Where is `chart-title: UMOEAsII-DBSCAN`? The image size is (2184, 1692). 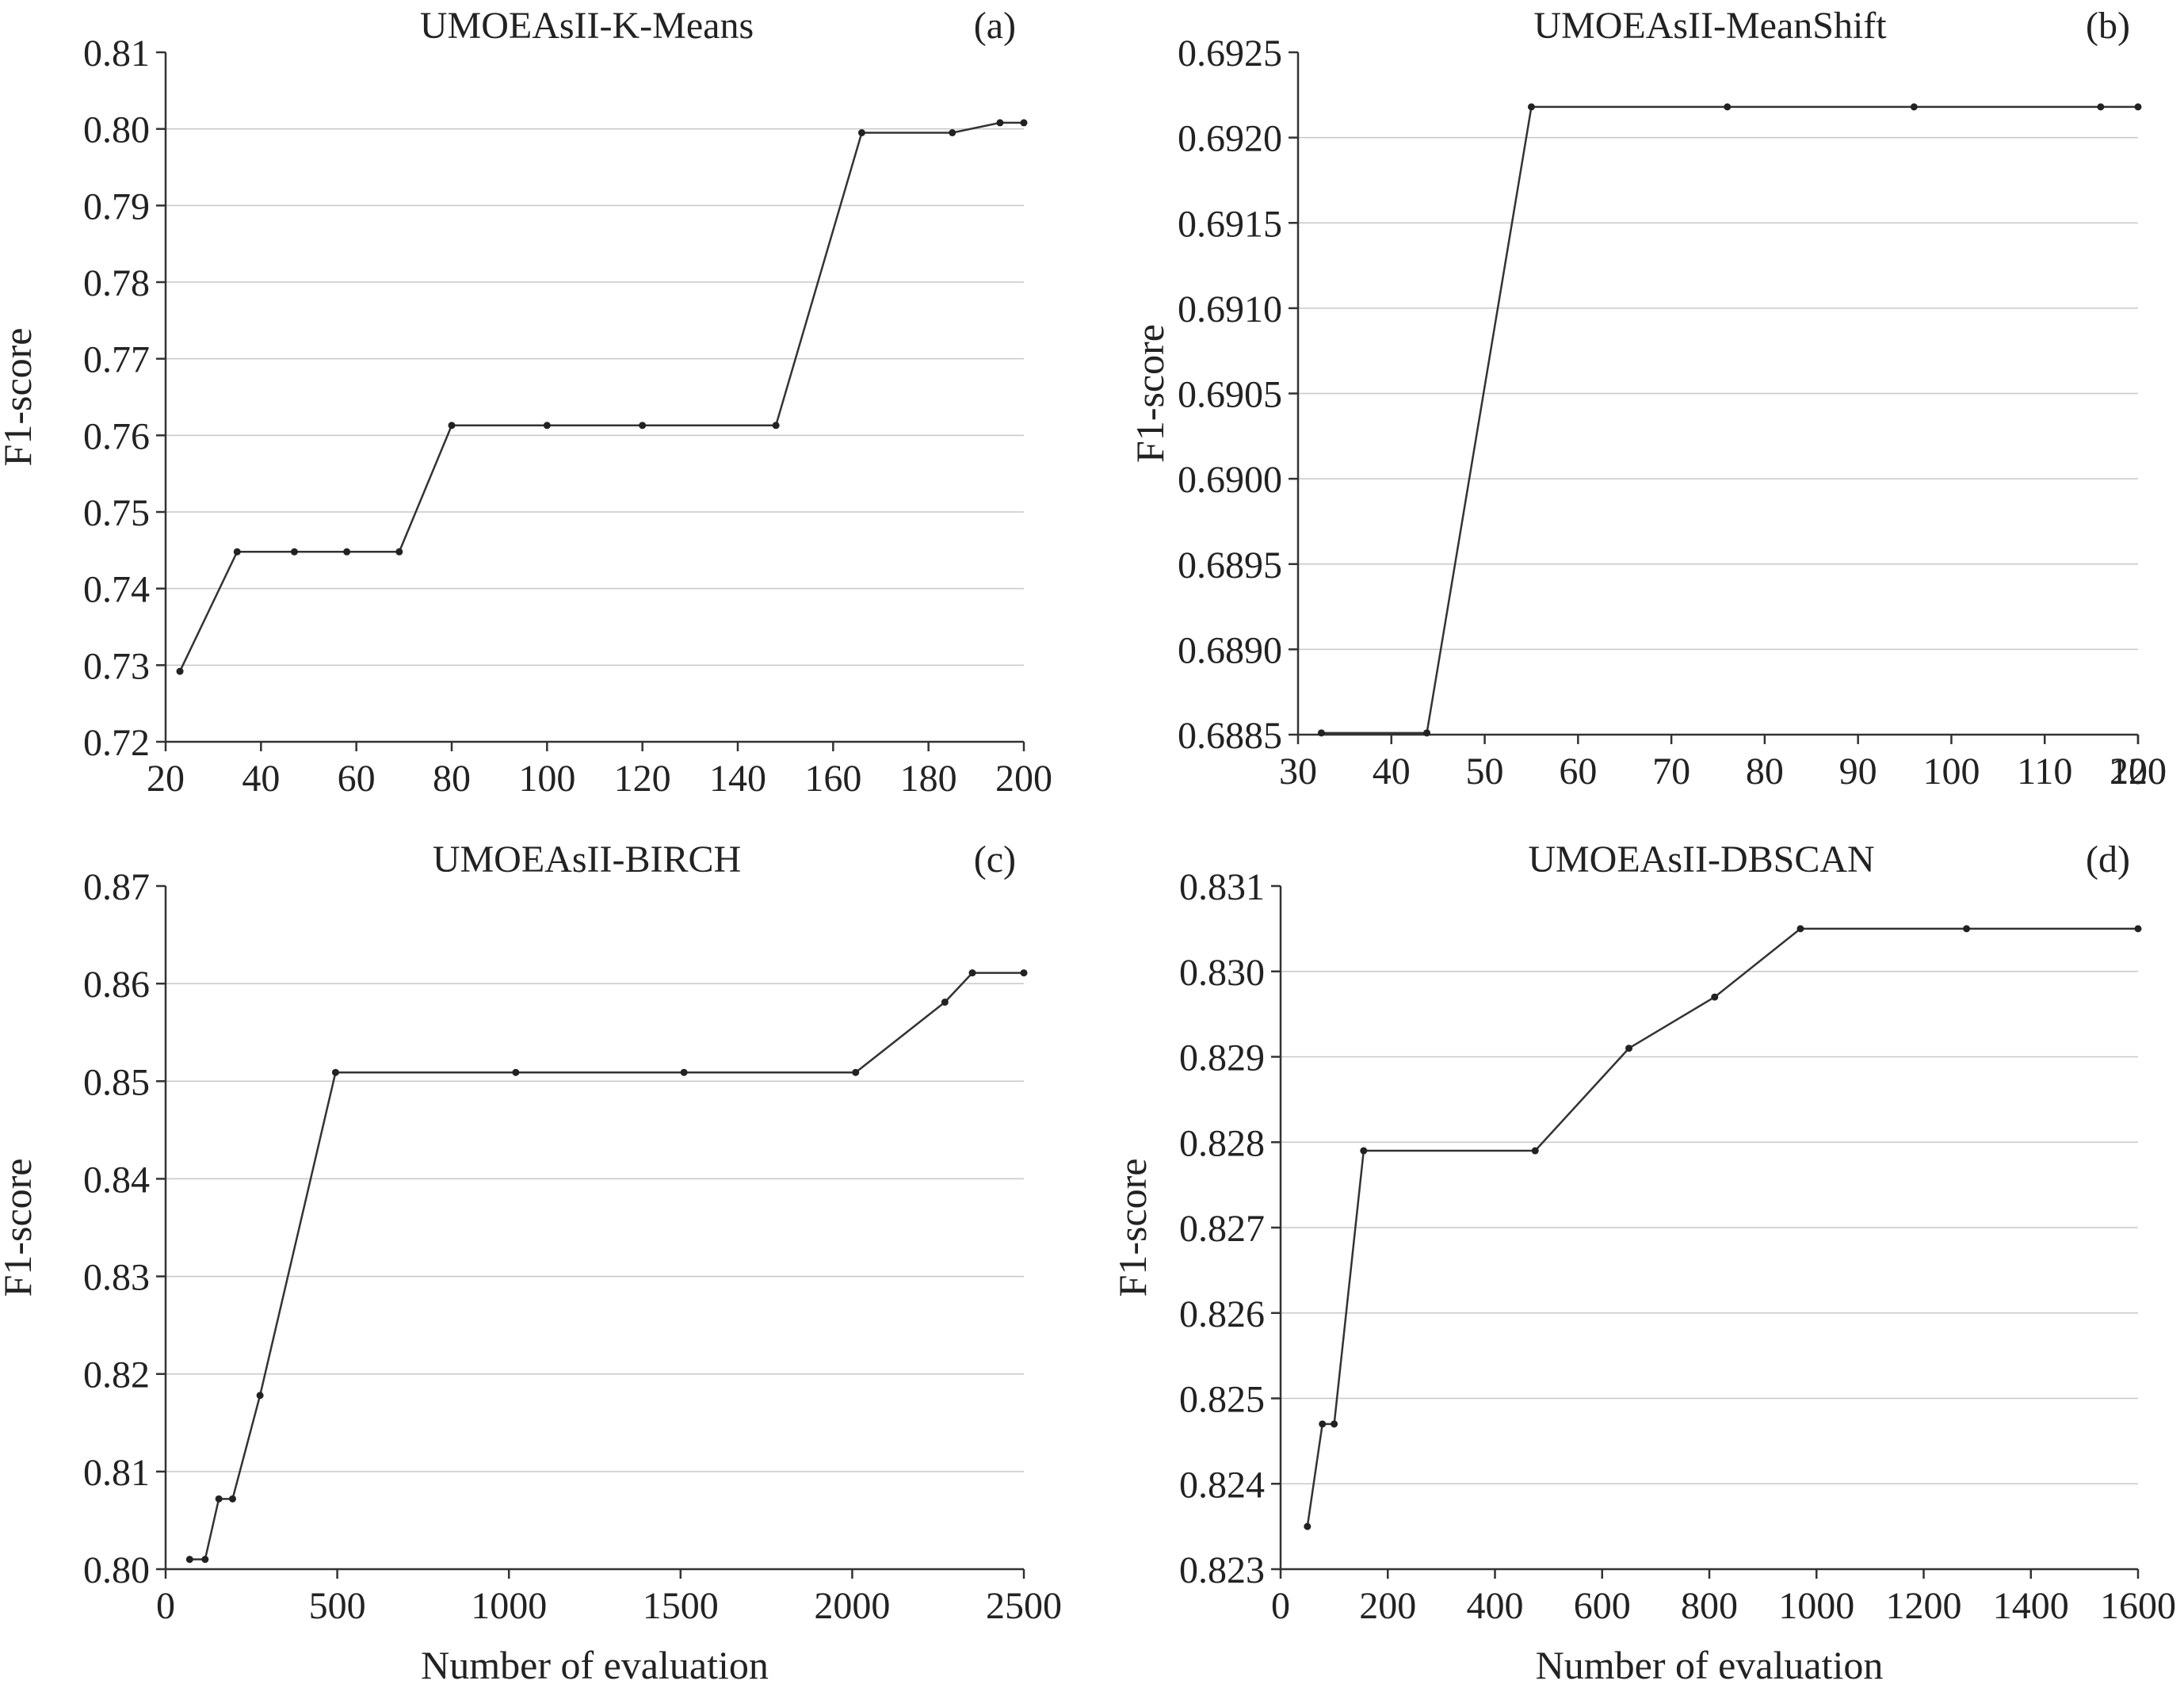 chart-title: UMOEAsII-DBSCAN is located at coordinates (1701, 859).